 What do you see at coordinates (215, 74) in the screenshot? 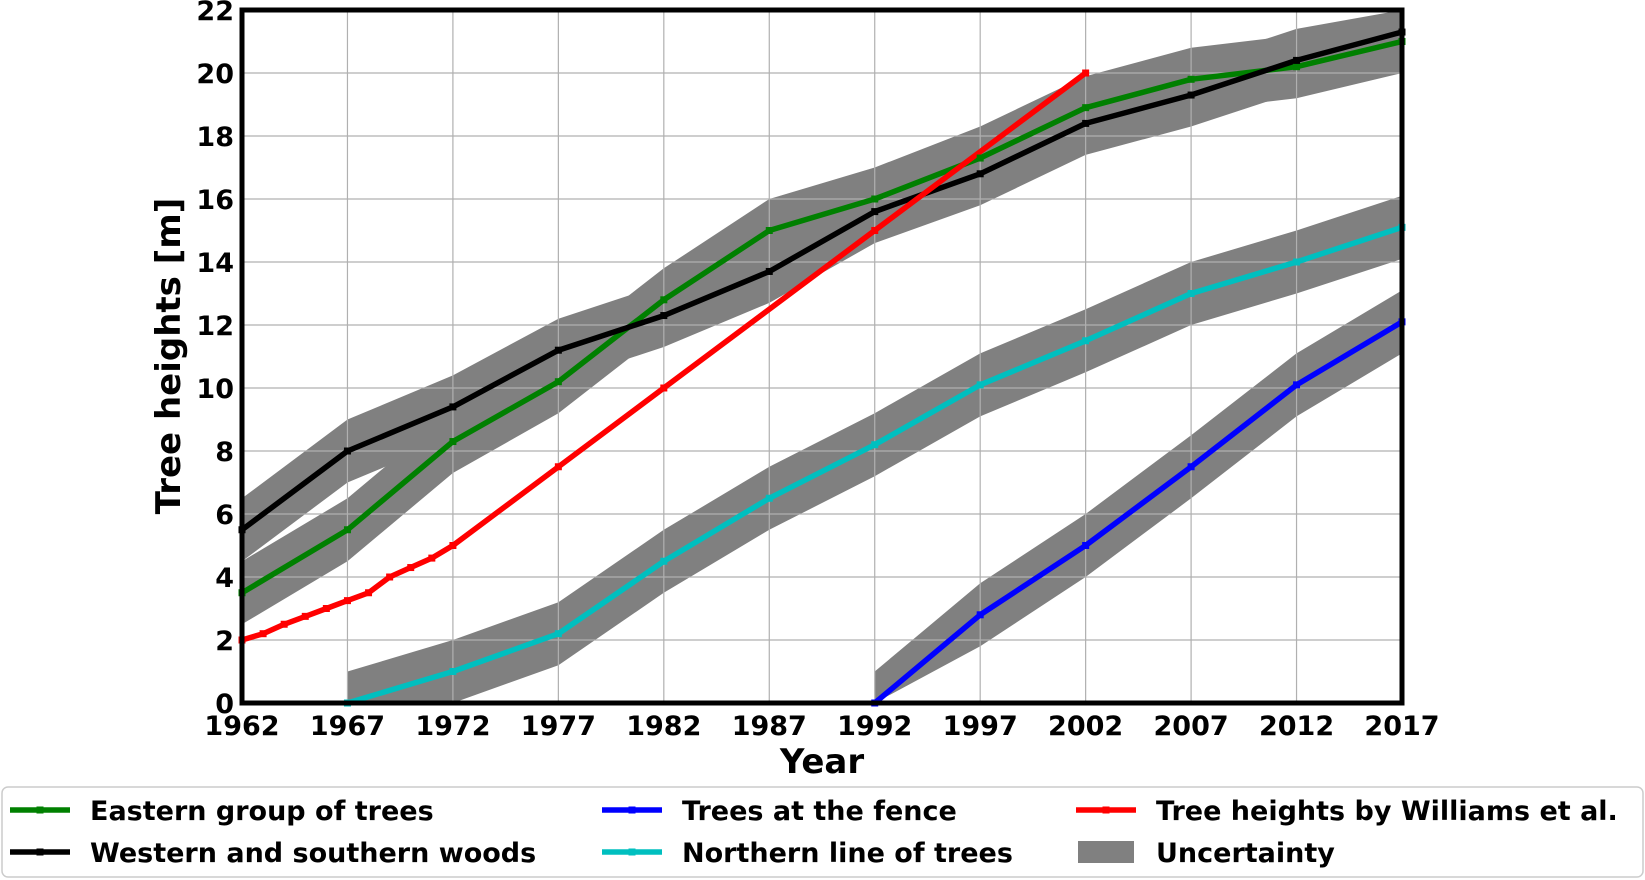
I see `y-tick-label: 20` at bounding box center [215, 74].